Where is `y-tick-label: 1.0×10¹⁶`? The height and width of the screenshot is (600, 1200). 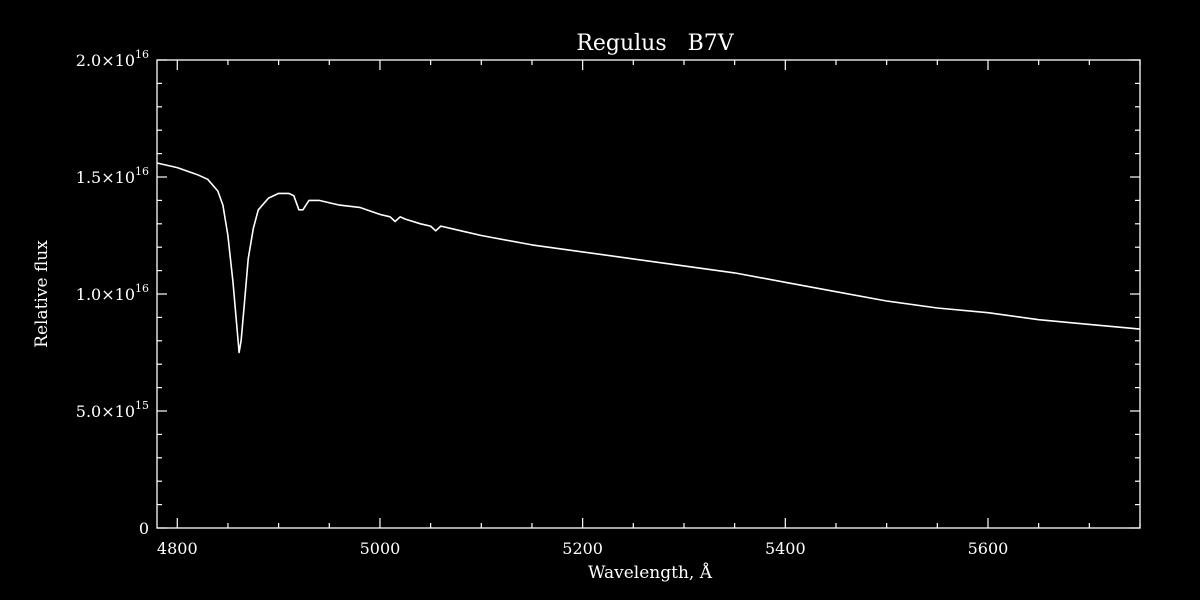
y-tick-label: 1.0×10¹⁶ is located at coordinates (112, 293).